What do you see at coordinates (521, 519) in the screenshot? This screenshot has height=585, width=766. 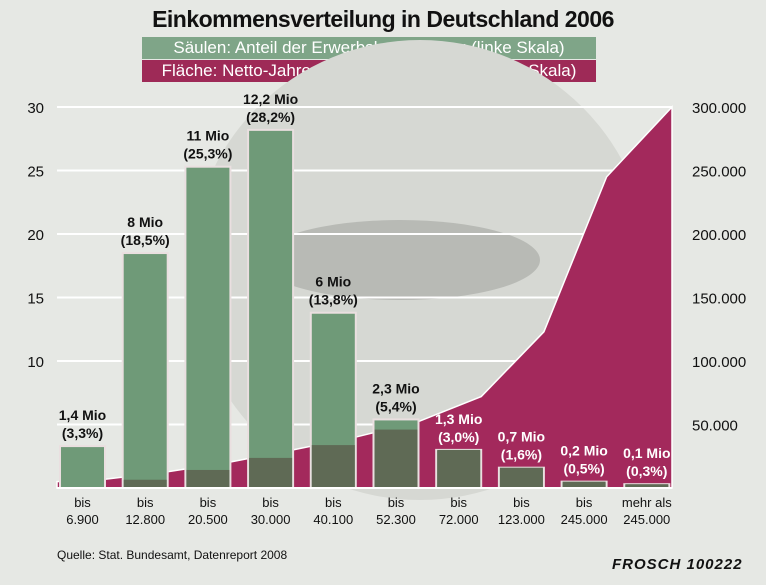 I see `category-label: 123.000` at bounding box center [521, 519].